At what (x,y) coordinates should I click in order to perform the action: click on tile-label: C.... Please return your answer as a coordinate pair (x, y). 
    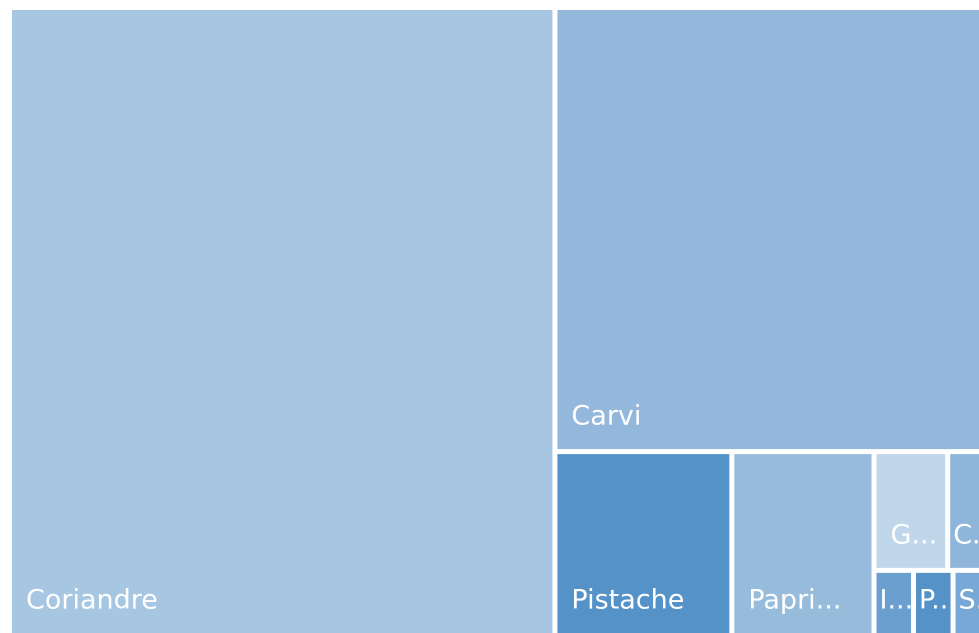
    Looking at the image, I should click on (966, 534).